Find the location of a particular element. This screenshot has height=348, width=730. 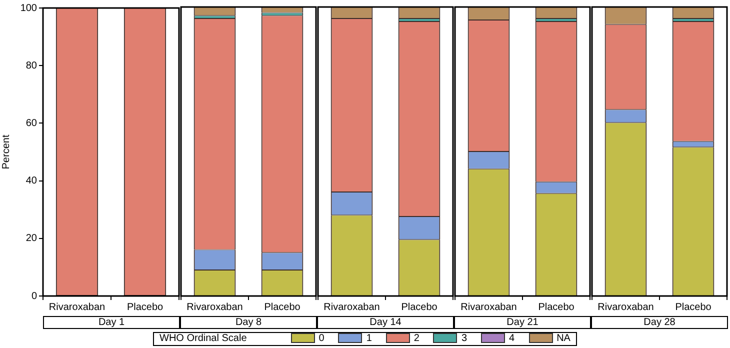

legend-label: 4 is located at coordinates (512, 338).